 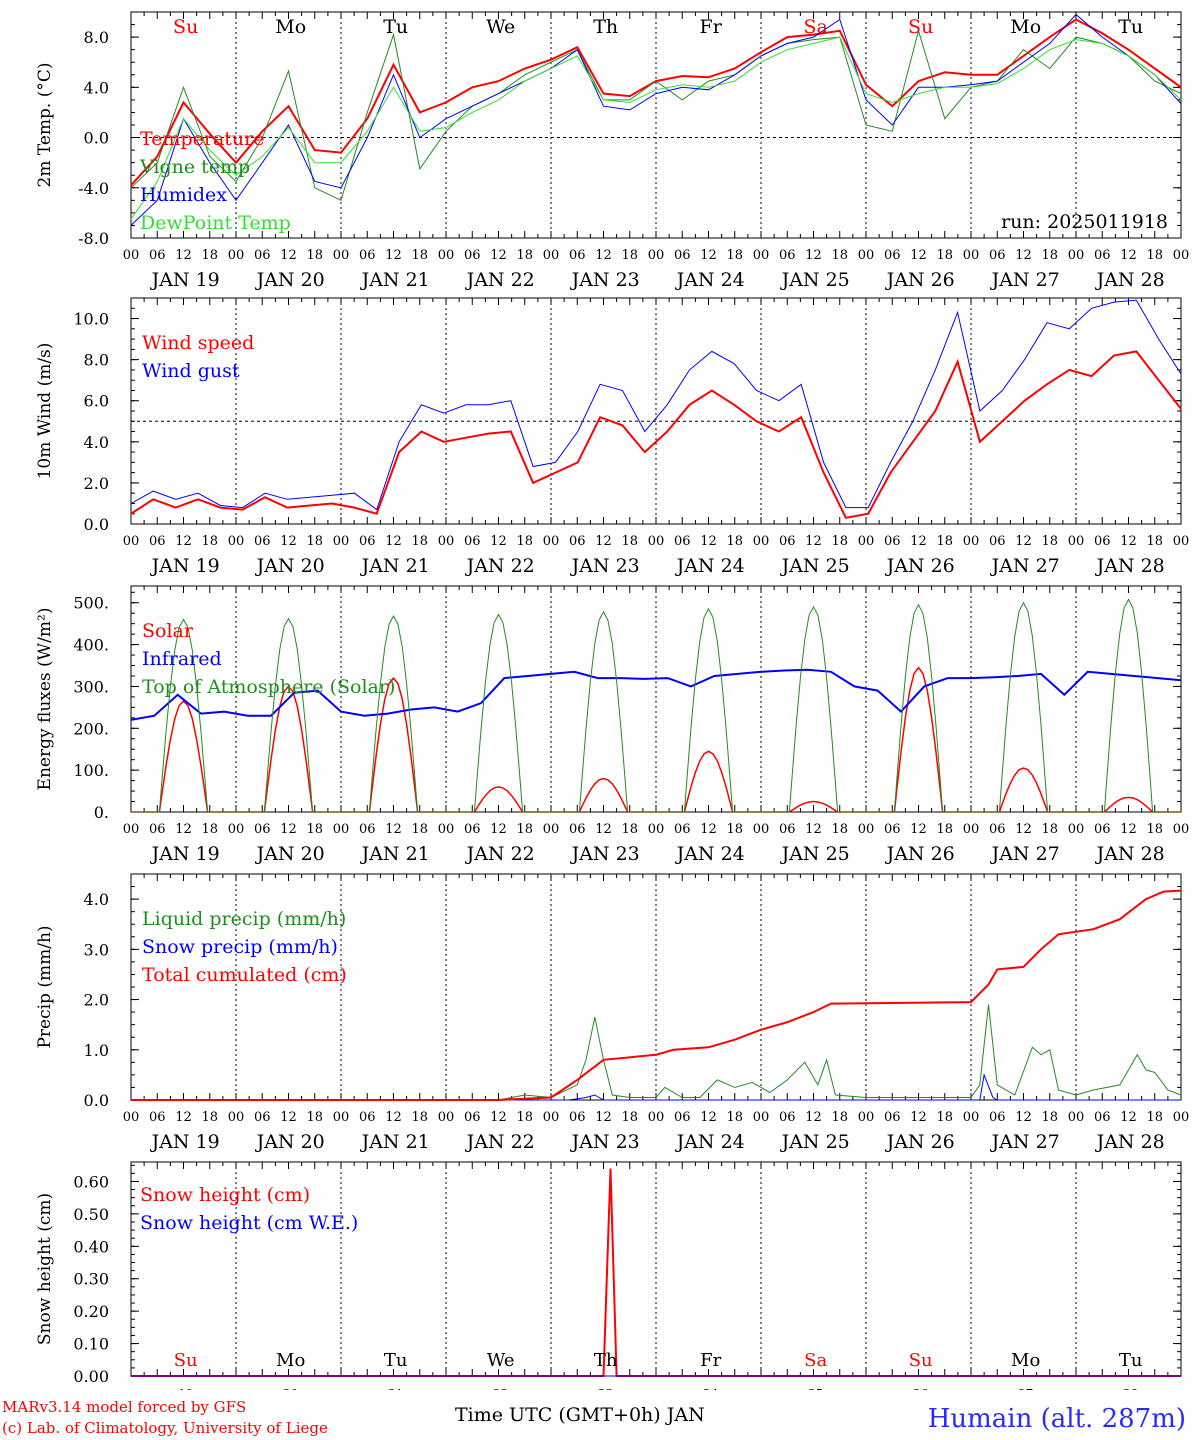 I want to click on y-tick-label: 0.0, so click(x=96, y=138).